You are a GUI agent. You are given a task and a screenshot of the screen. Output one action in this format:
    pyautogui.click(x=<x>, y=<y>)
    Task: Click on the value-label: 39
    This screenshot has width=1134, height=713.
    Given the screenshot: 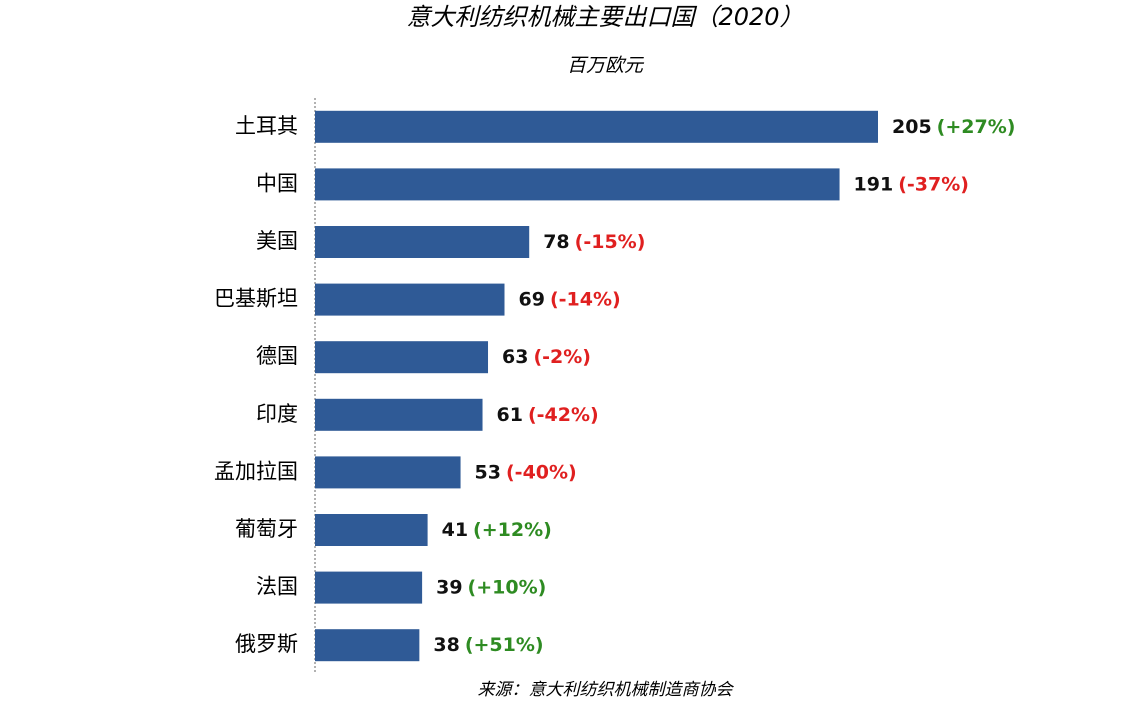 What is the action you would take?
    pyautogui.click(x=449, y=587)
    